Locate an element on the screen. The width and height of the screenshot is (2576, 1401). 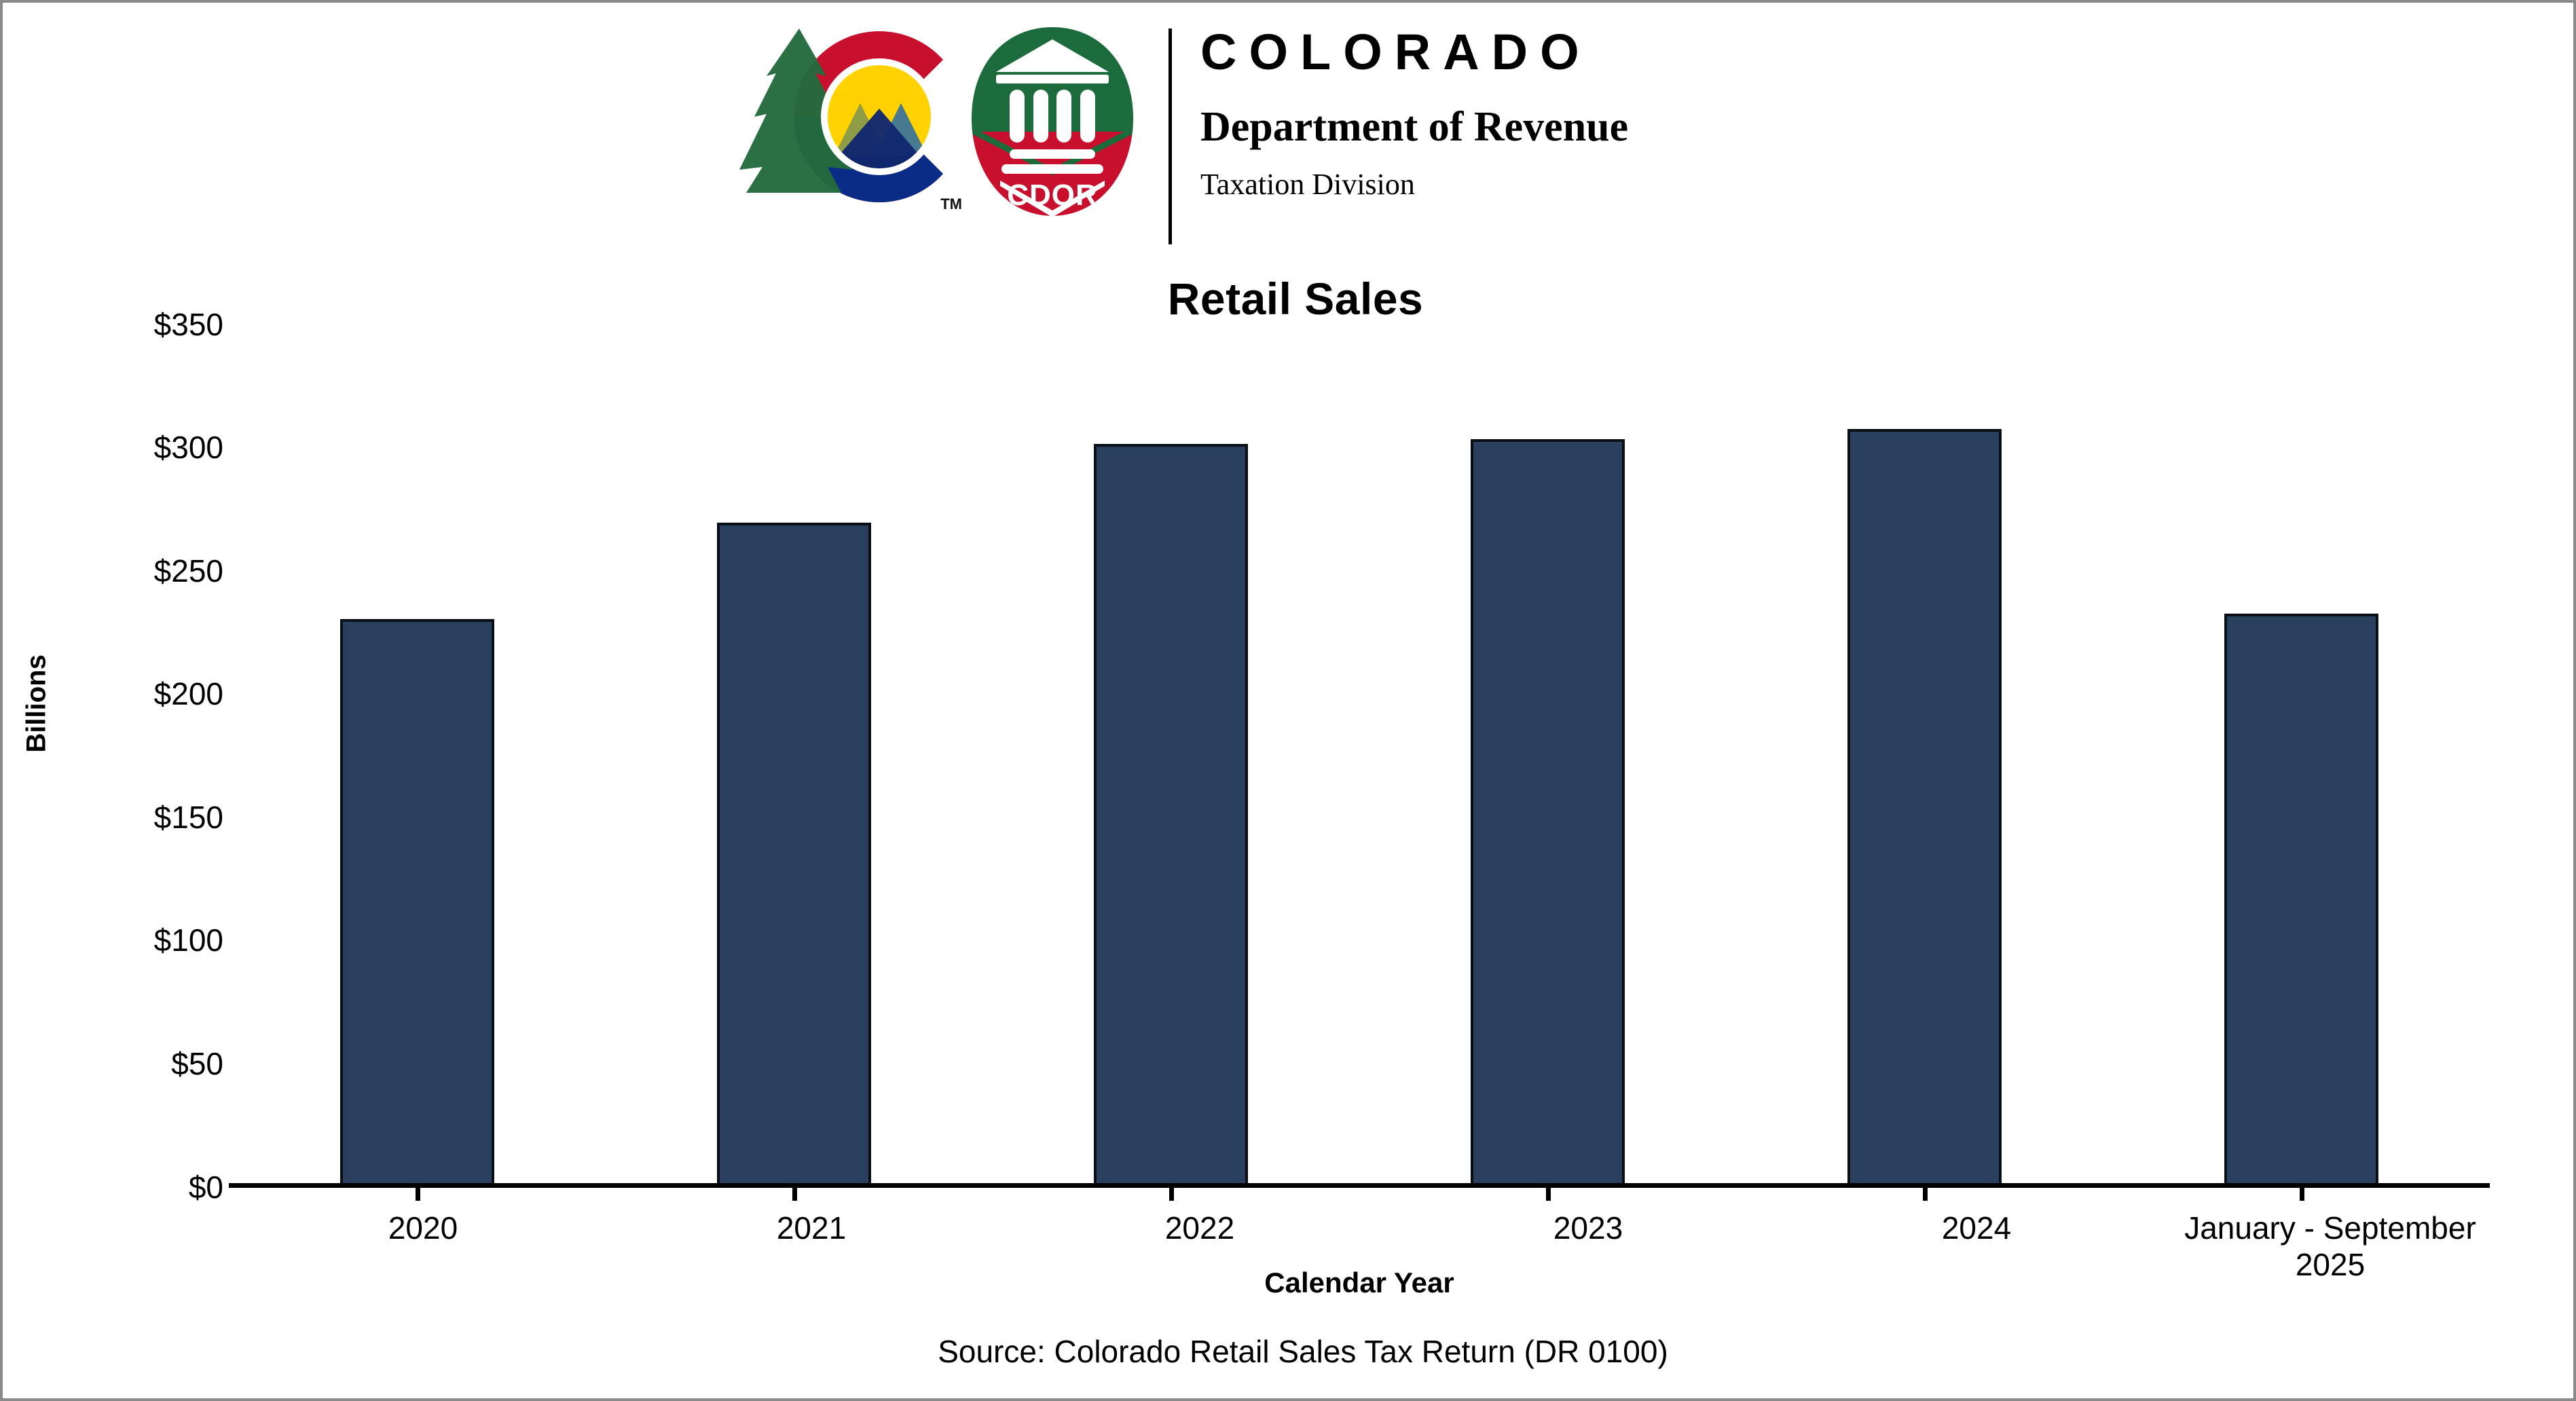
bar-2021 is located at coordinates (794, 853).